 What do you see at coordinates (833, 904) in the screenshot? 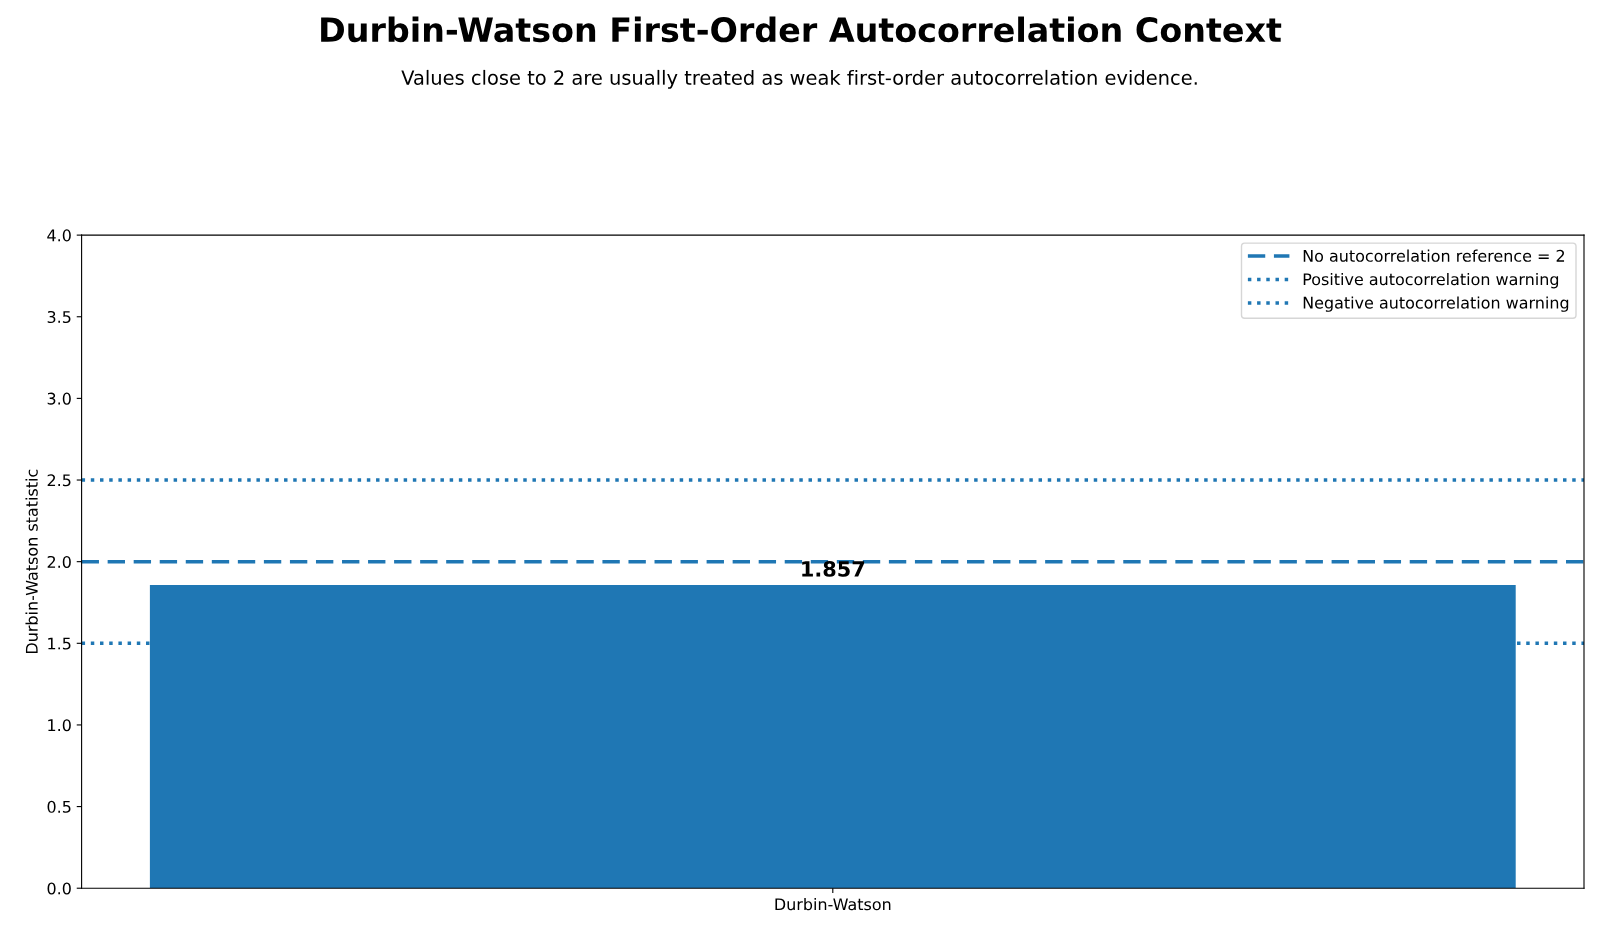
I see `x-tick-label: Durbin-Watson` at bounding box center [833, 904].